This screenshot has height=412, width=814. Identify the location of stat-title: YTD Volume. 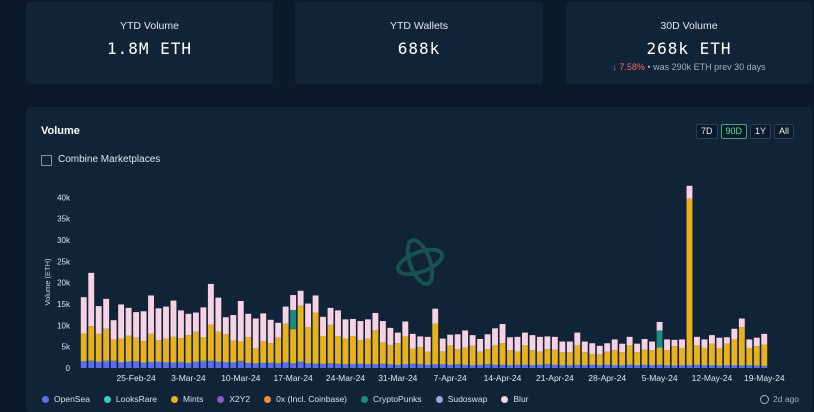
(149, 26).